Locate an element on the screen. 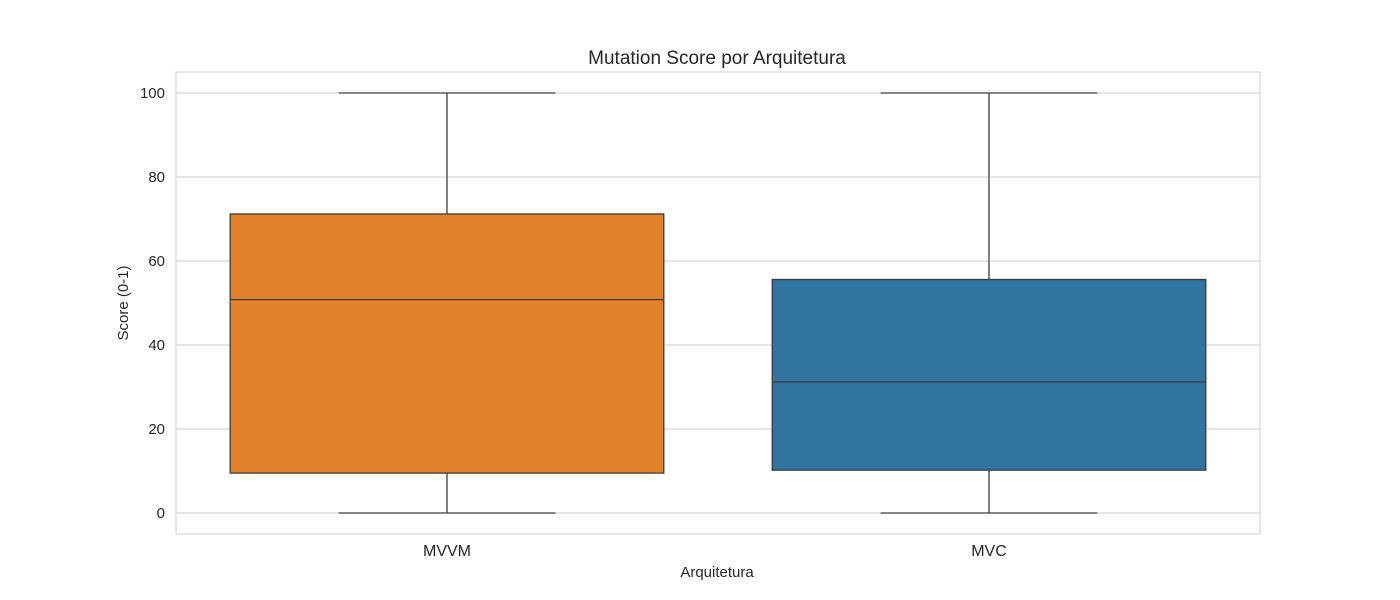 The image size is (1400, 600). x-category-label: MVC is located at coordinates (989, 551).